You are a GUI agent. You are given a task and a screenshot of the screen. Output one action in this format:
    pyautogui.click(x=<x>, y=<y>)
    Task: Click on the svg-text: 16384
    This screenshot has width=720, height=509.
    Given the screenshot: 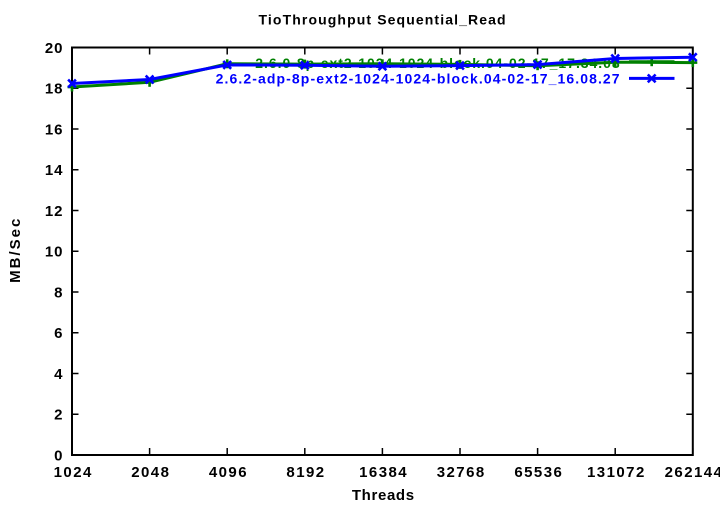 What is the action you would take?
    pyautogui.click(x=383, y=472)
    